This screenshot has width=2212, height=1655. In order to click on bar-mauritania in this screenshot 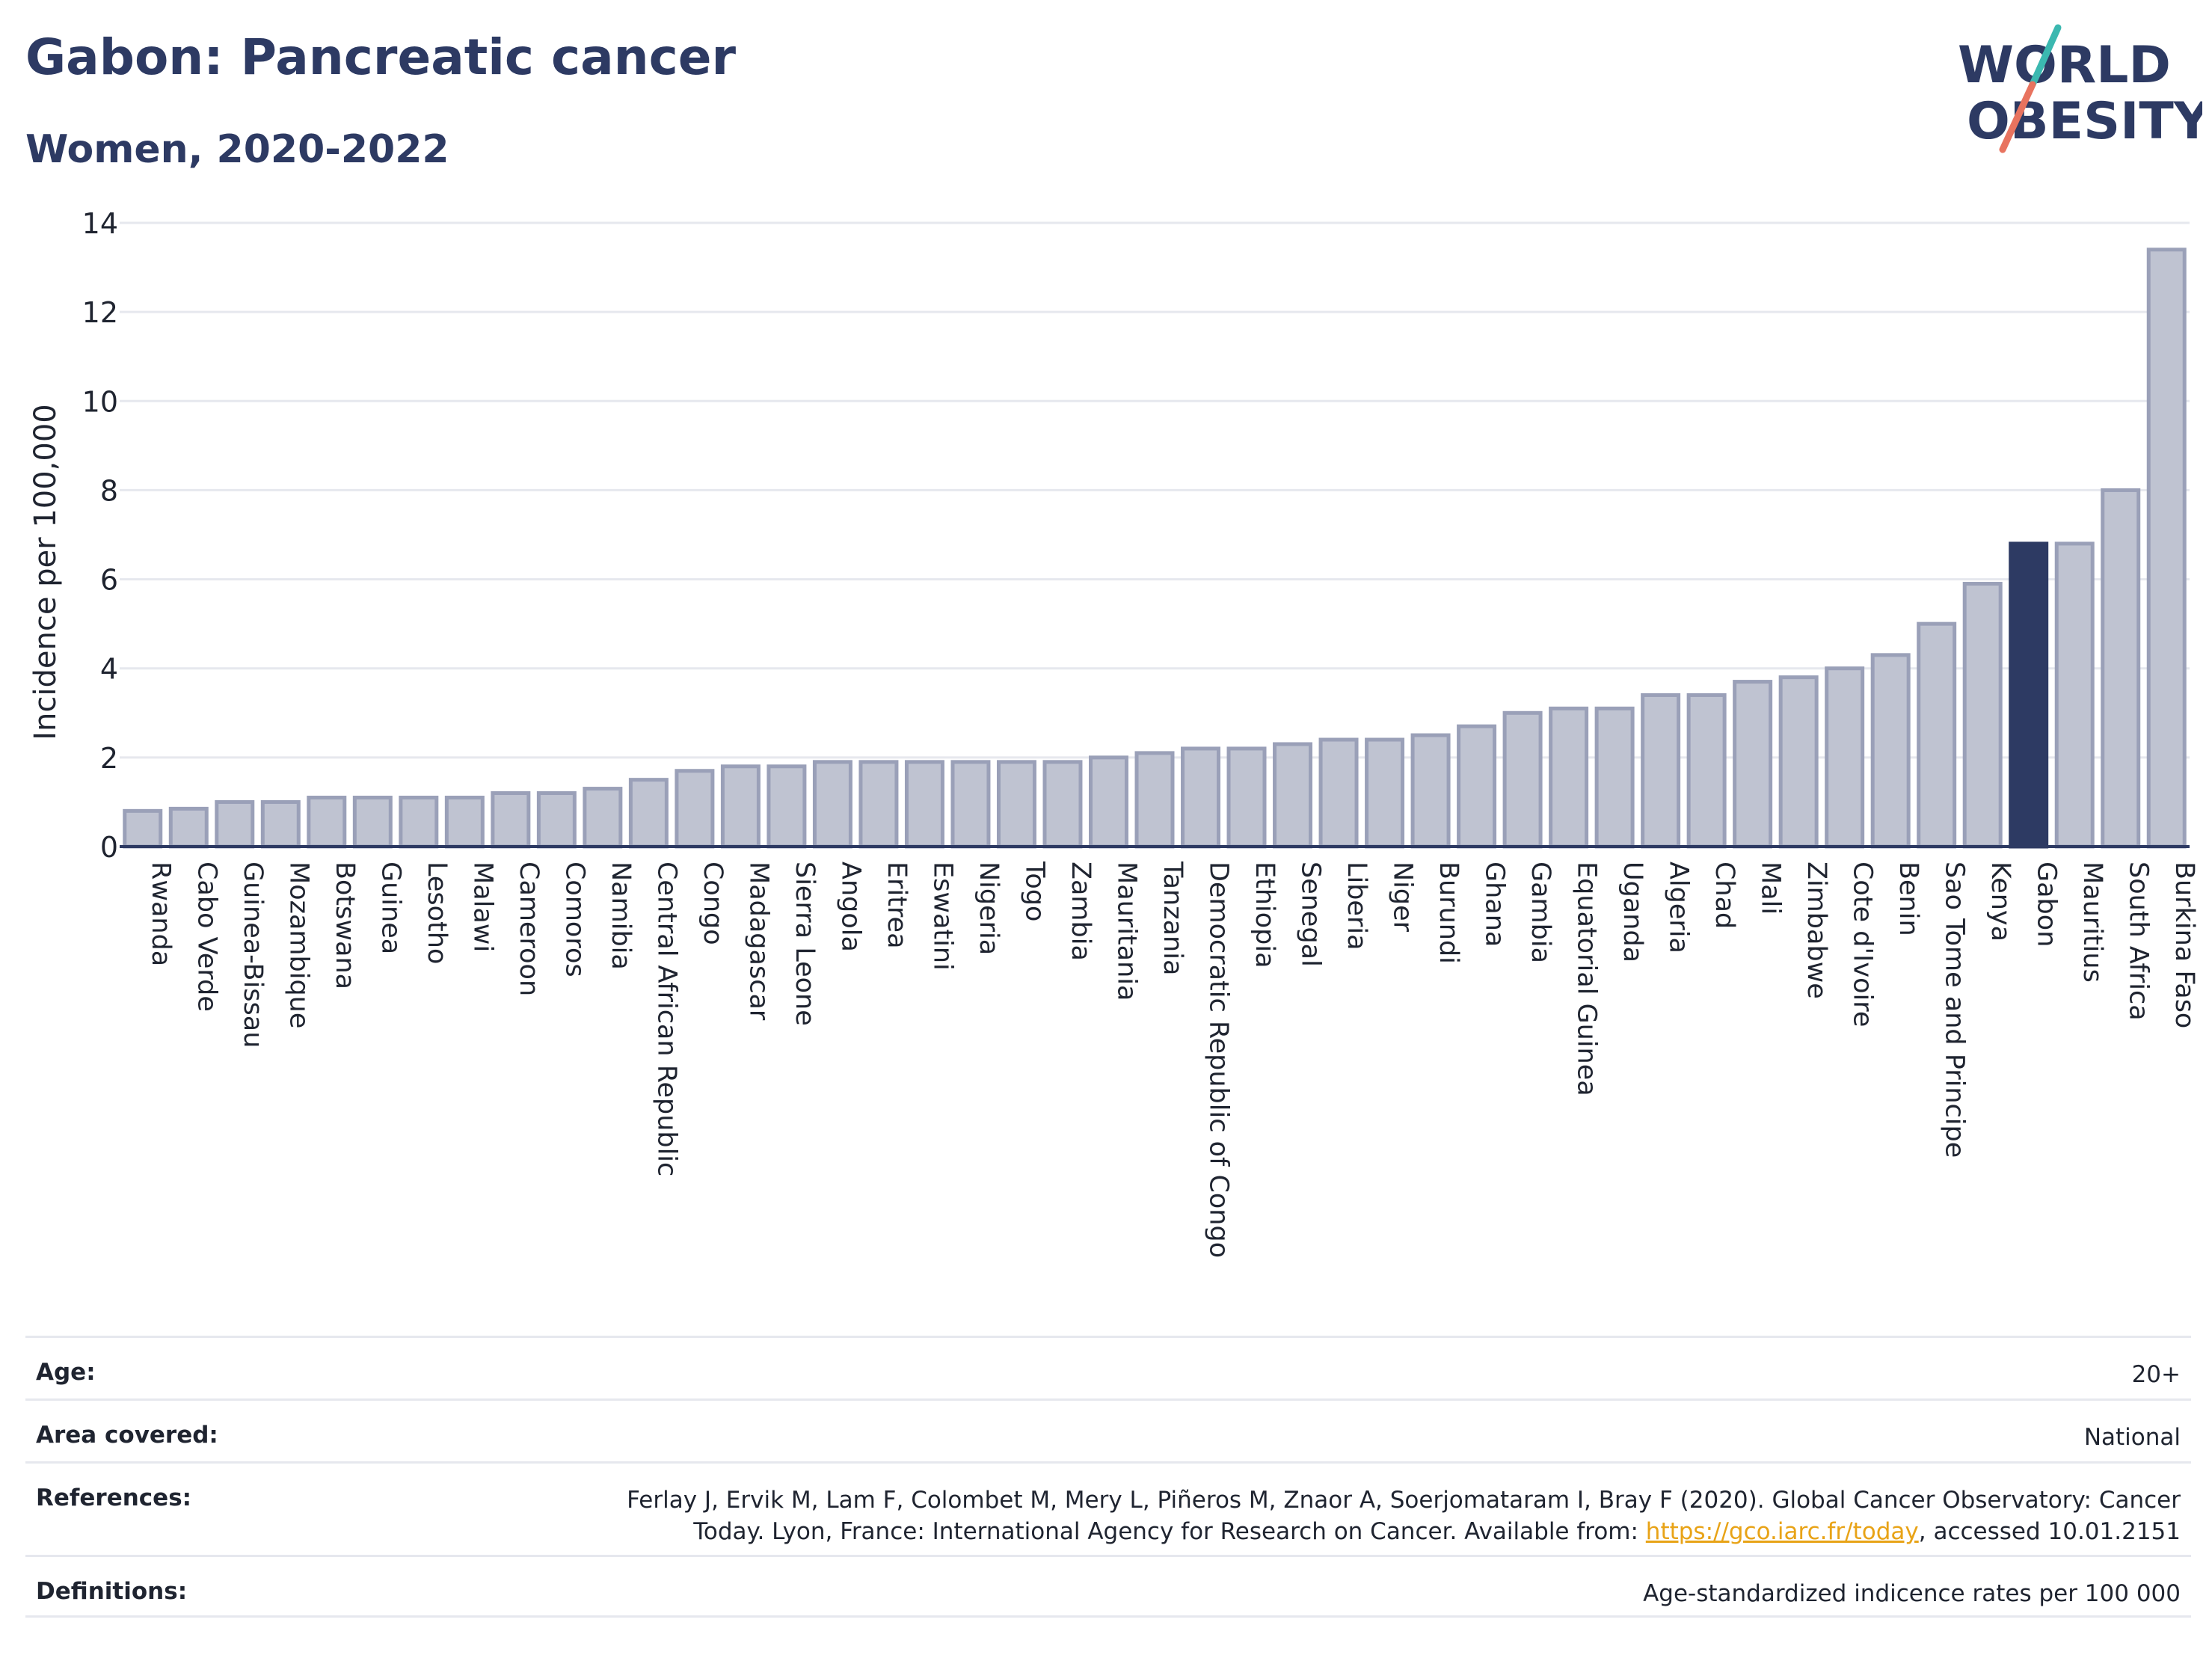, I will do `click(1108, 802)`.